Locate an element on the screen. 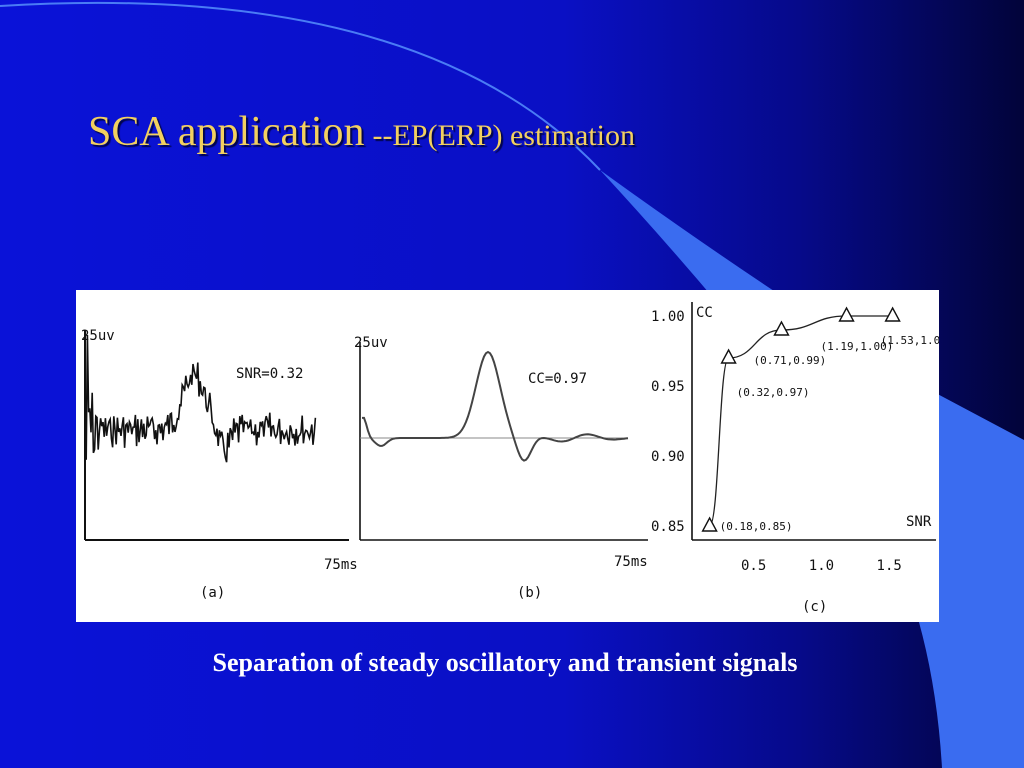 This screenshot has height=768, width=1024. panel-a-waveform is located at coordinates (200, 398).